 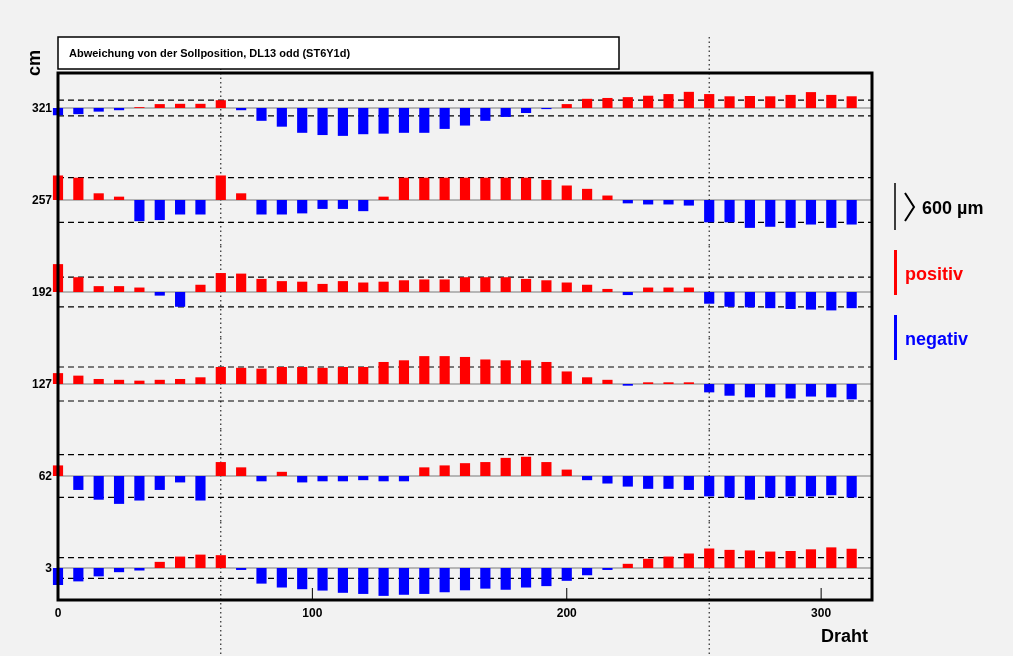 What do you see at coordinates (210, 53) in the screenshot?
I see `chart-title: Abweichung von der Sollposition, DL13 odd (ST6Y1d)` at bounding box center [210, 53].